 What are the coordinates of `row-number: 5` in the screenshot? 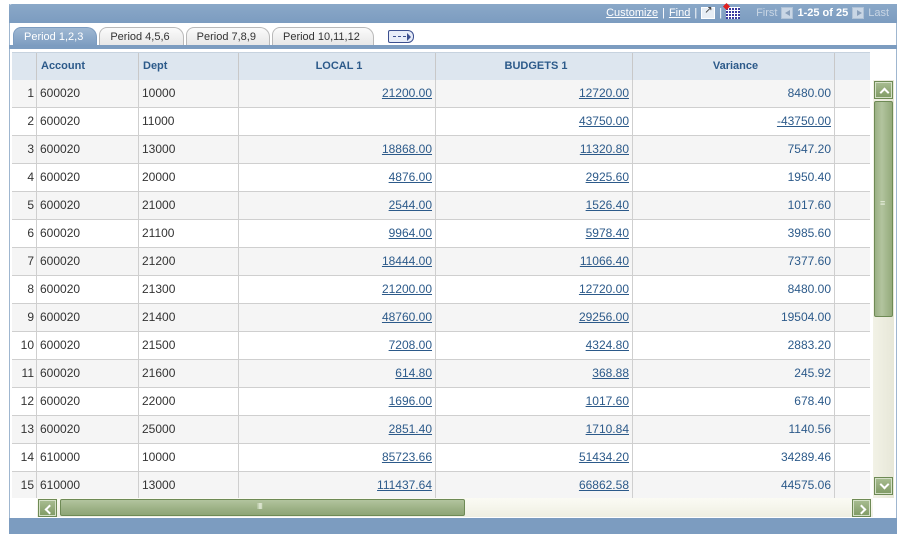 It's located at (24, 205).